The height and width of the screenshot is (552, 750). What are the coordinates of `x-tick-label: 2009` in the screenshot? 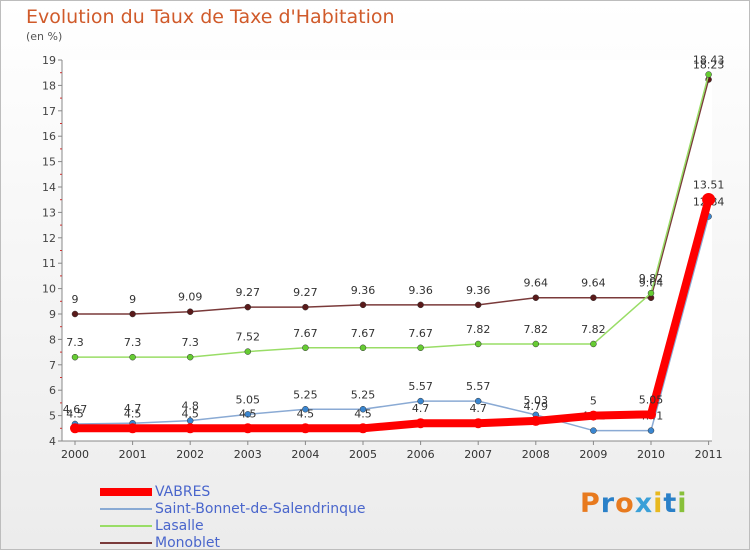 It's located at (593, 454).